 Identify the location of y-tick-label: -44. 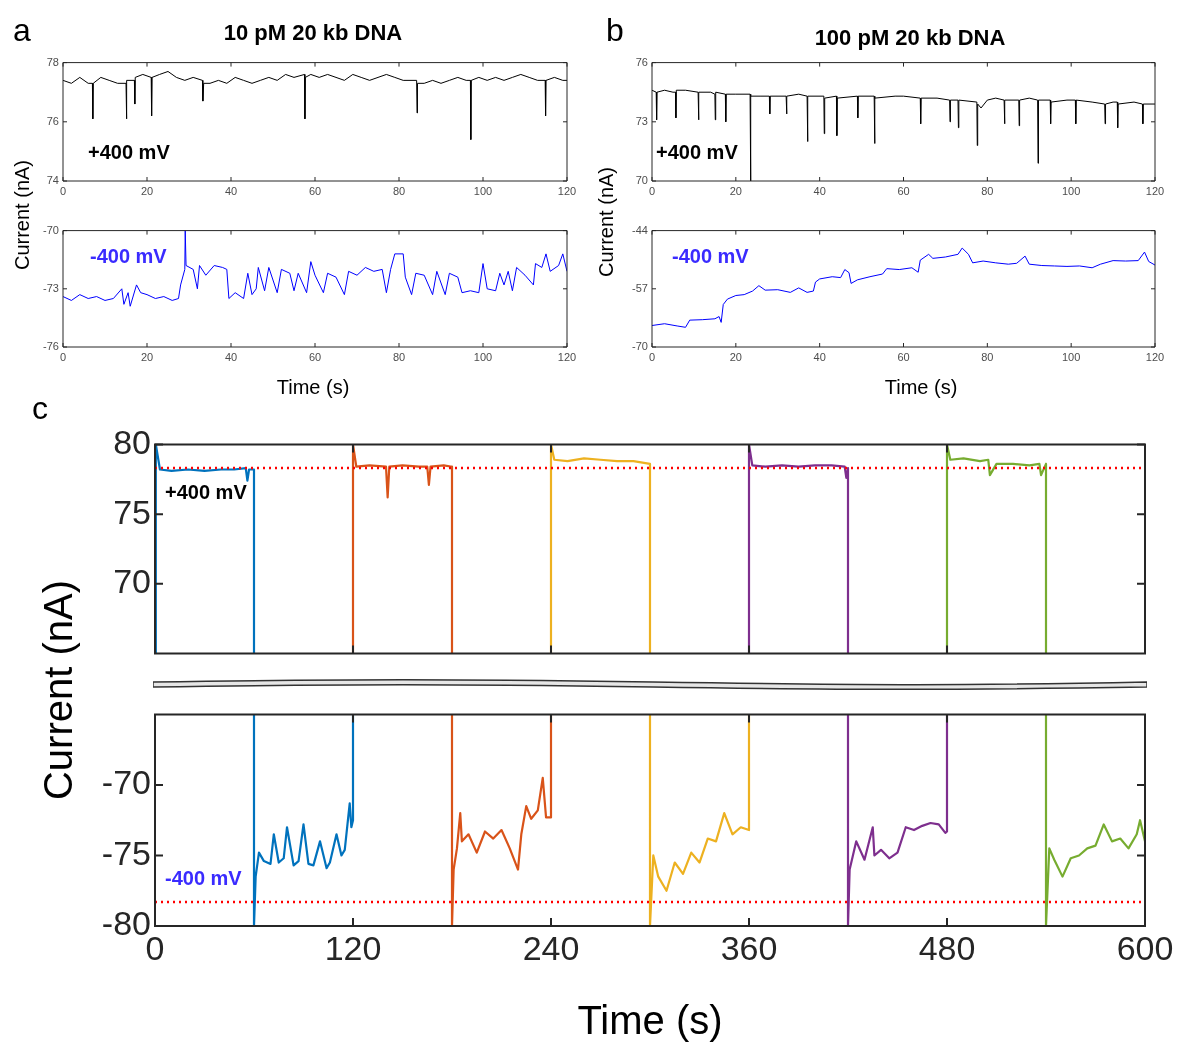
(640, 229).